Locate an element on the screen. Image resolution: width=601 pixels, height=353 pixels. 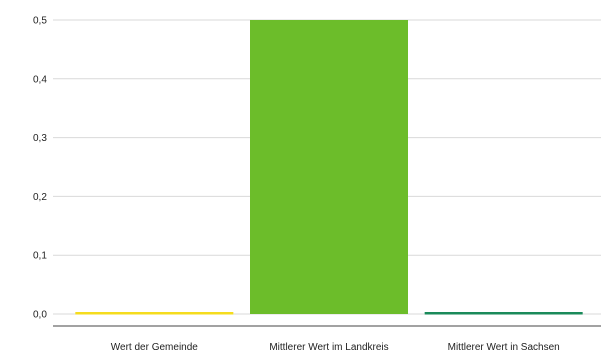
y-tick-labels: 0,0 0,1 0,2 0,3 0,4 0,5 is located at coordinates (40, 168).